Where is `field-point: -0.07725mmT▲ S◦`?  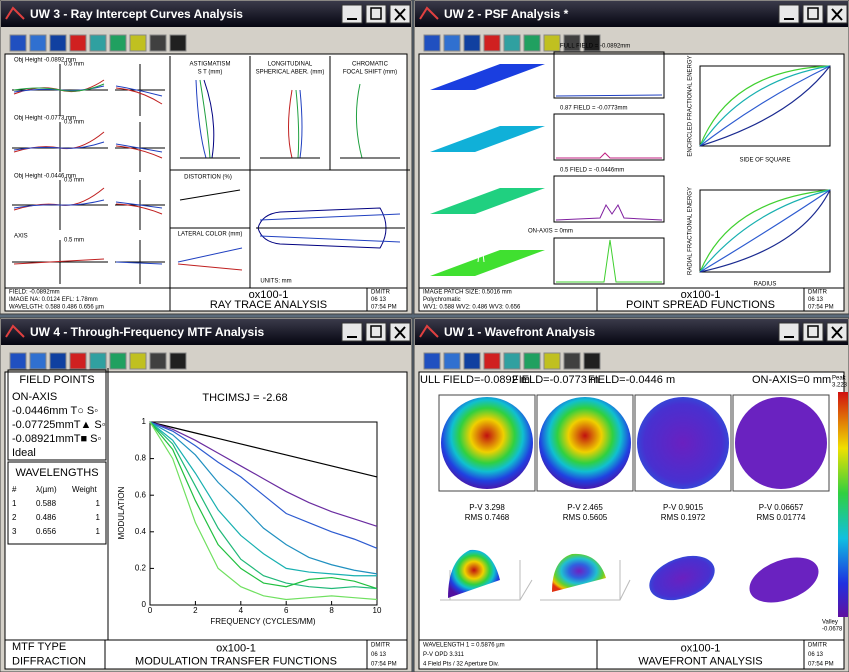 field-point: -0.07725mmT▲ S◦ is located at coordinates (59, 425).